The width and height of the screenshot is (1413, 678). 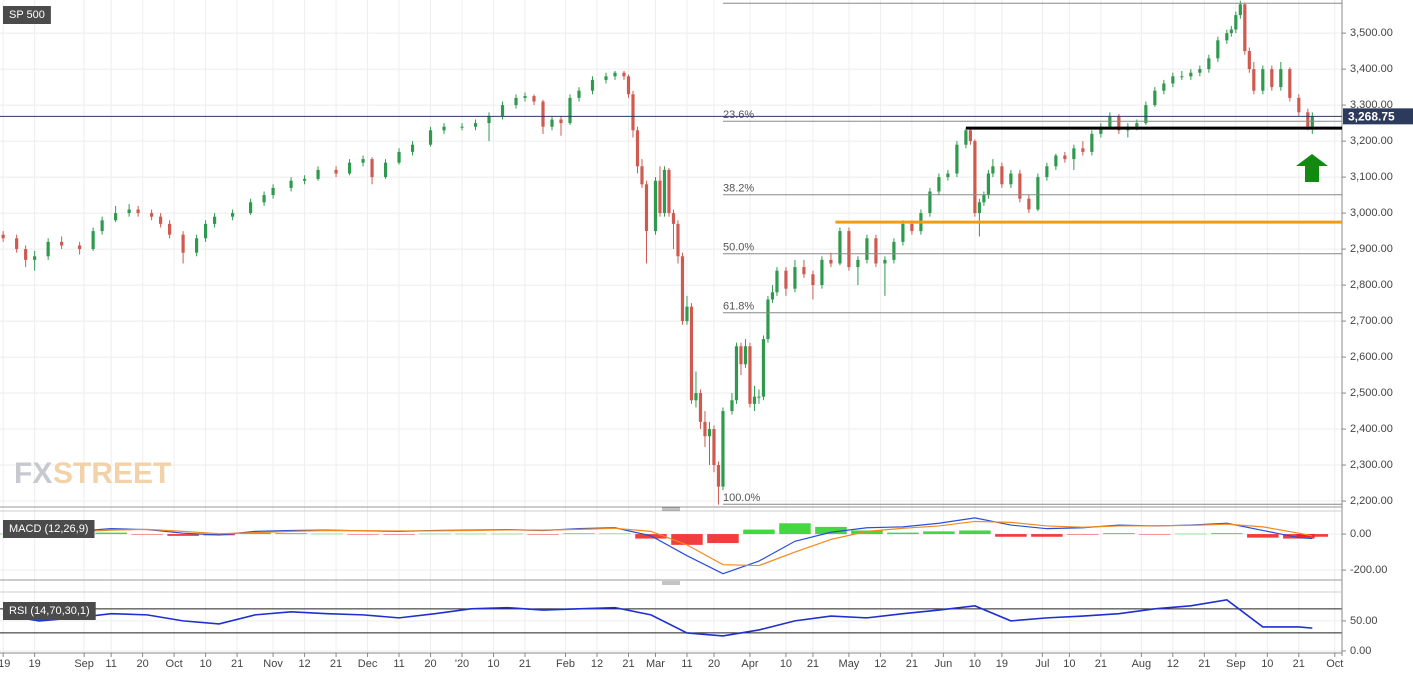 What do you see at coordinates (944, 664) in the screenshot?
I see `x-tick-label: Jun` at bounding box center [944, 664].